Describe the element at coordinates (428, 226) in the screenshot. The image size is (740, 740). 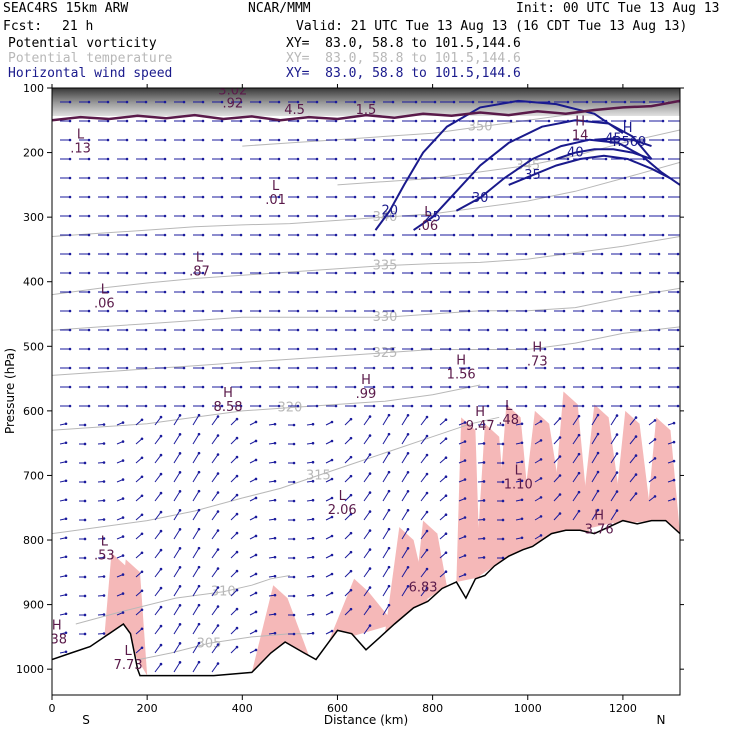
I see `extremum-value: .06` at that location.